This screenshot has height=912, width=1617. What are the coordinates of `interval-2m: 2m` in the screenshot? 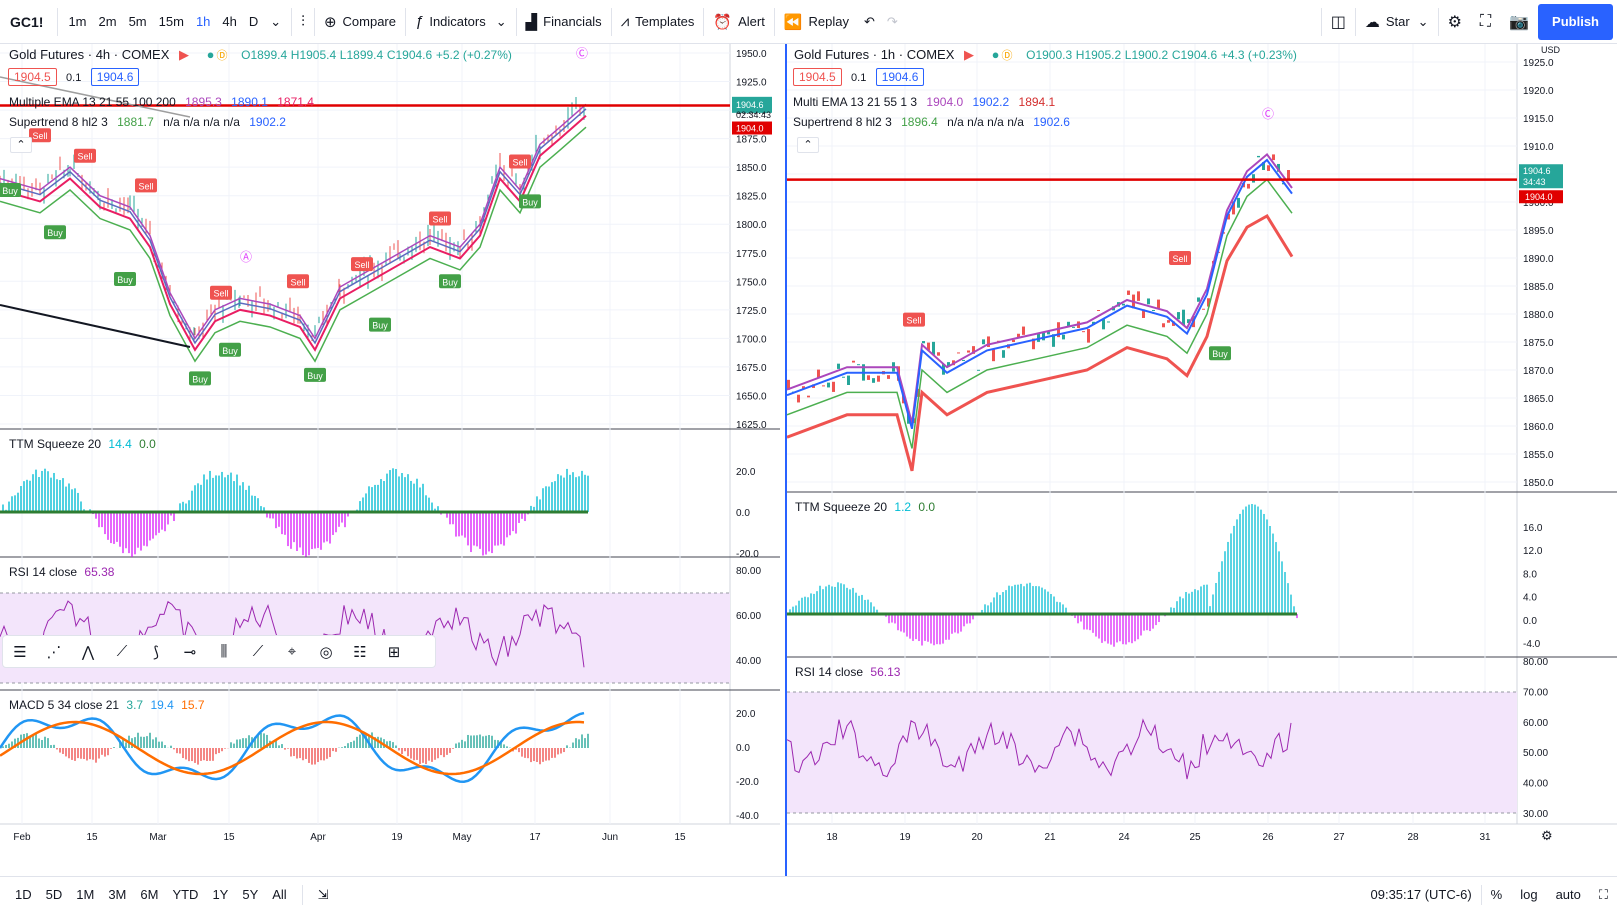 It's located at (107, 21).